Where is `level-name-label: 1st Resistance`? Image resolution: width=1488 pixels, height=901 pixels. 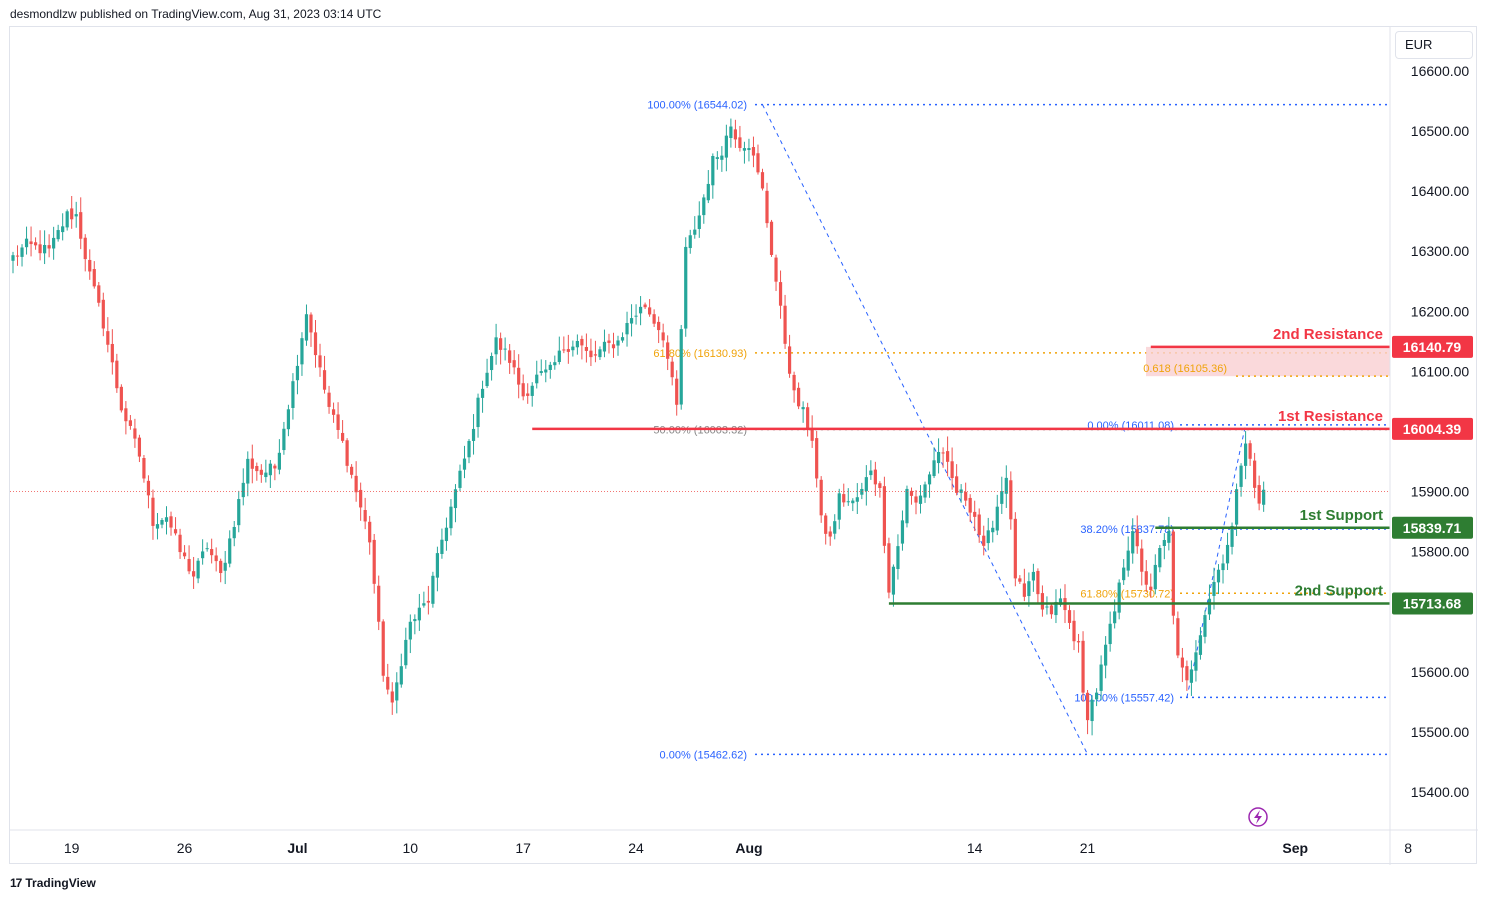 level-name-label: 1st Resistance is located at coordinates (1330, 416).